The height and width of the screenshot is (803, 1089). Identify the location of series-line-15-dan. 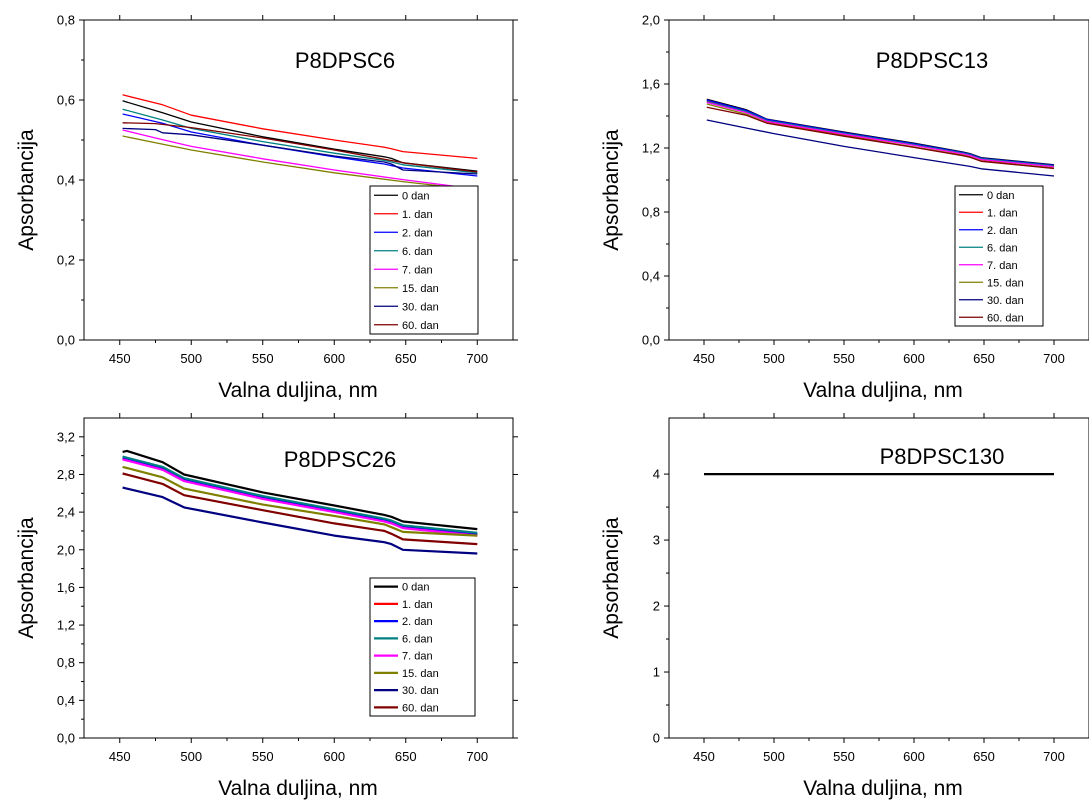
(300, 163).